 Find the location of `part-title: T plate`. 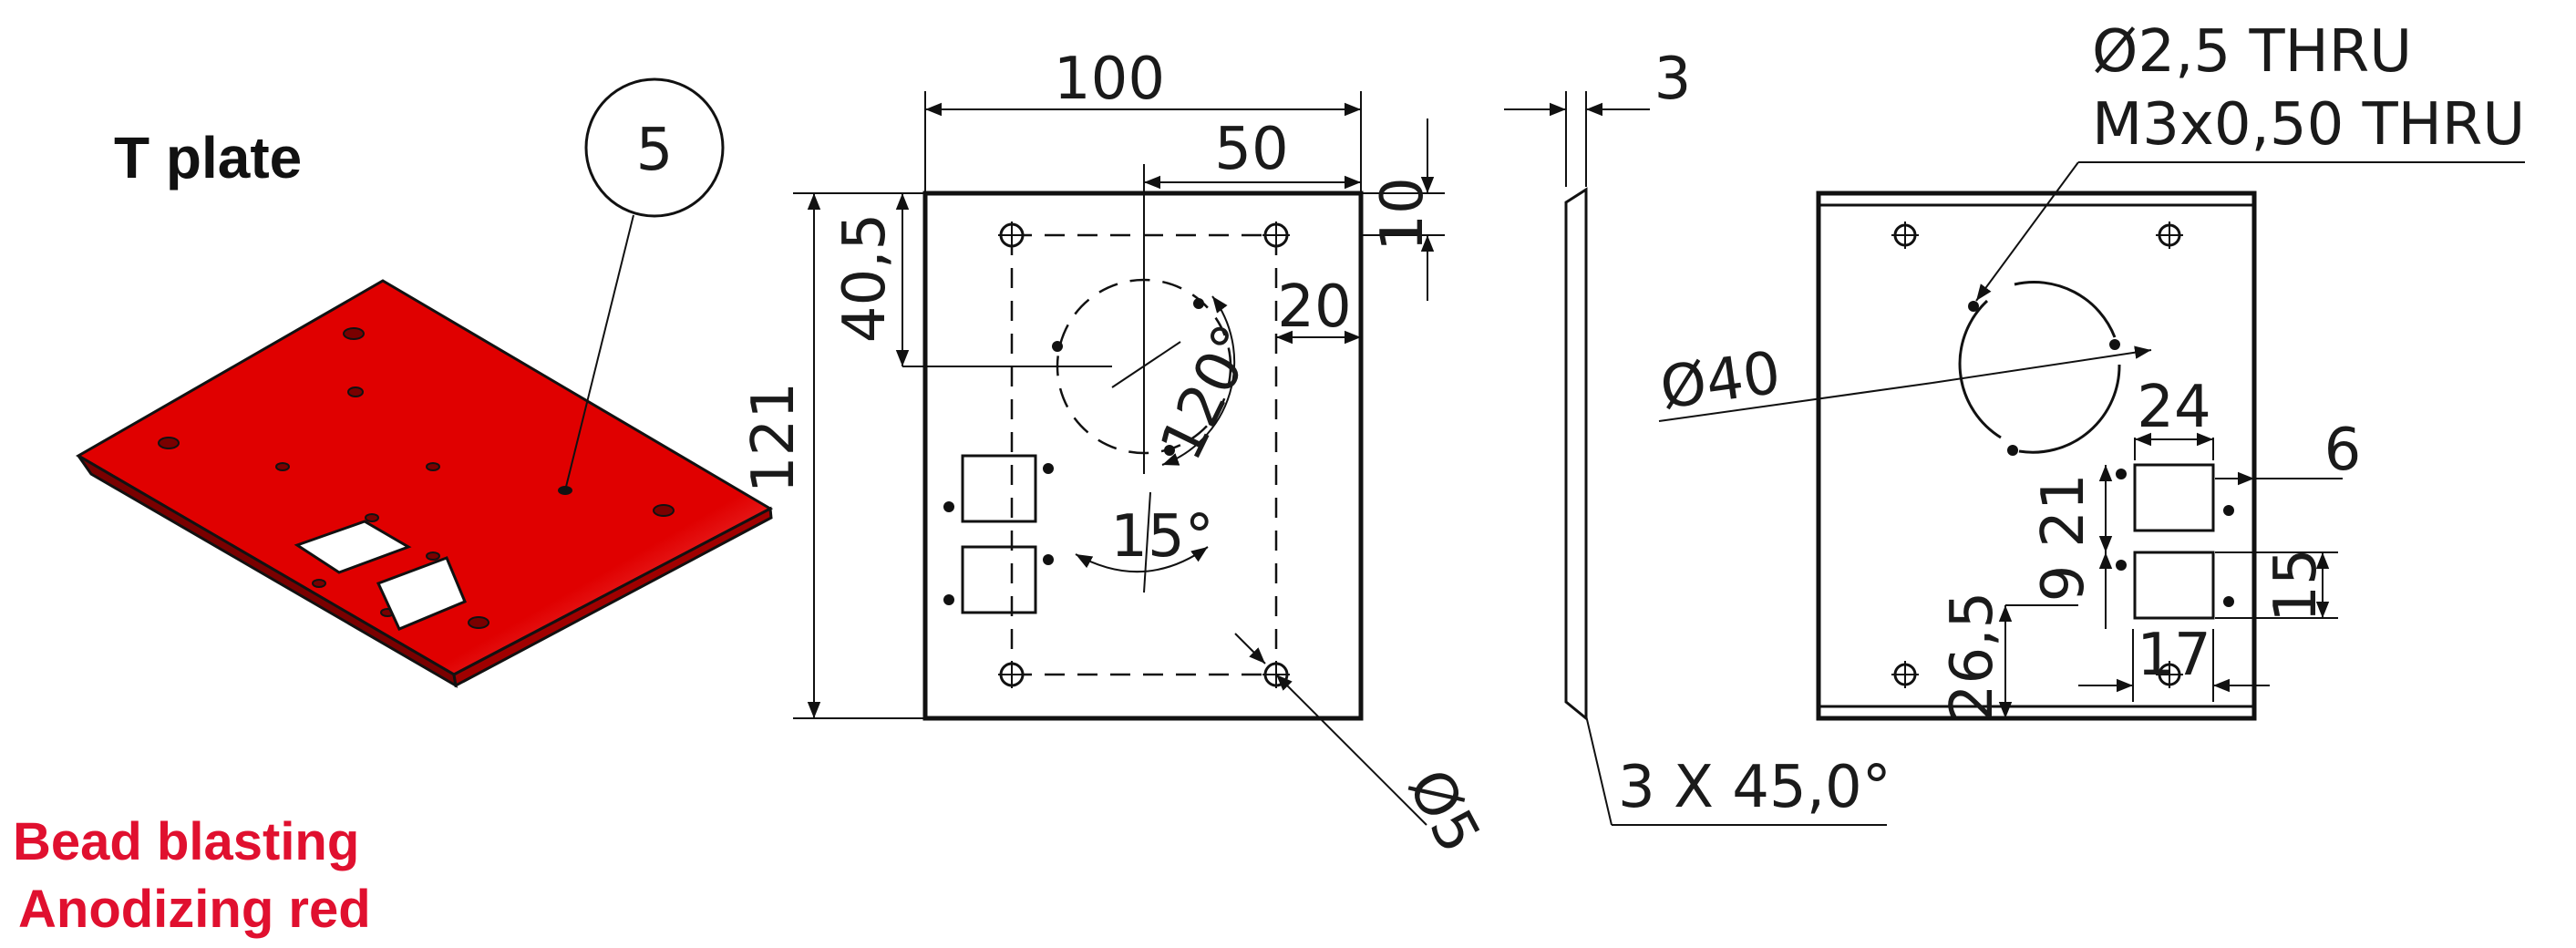

part-title: T plate is located at coordinates (208, 158).